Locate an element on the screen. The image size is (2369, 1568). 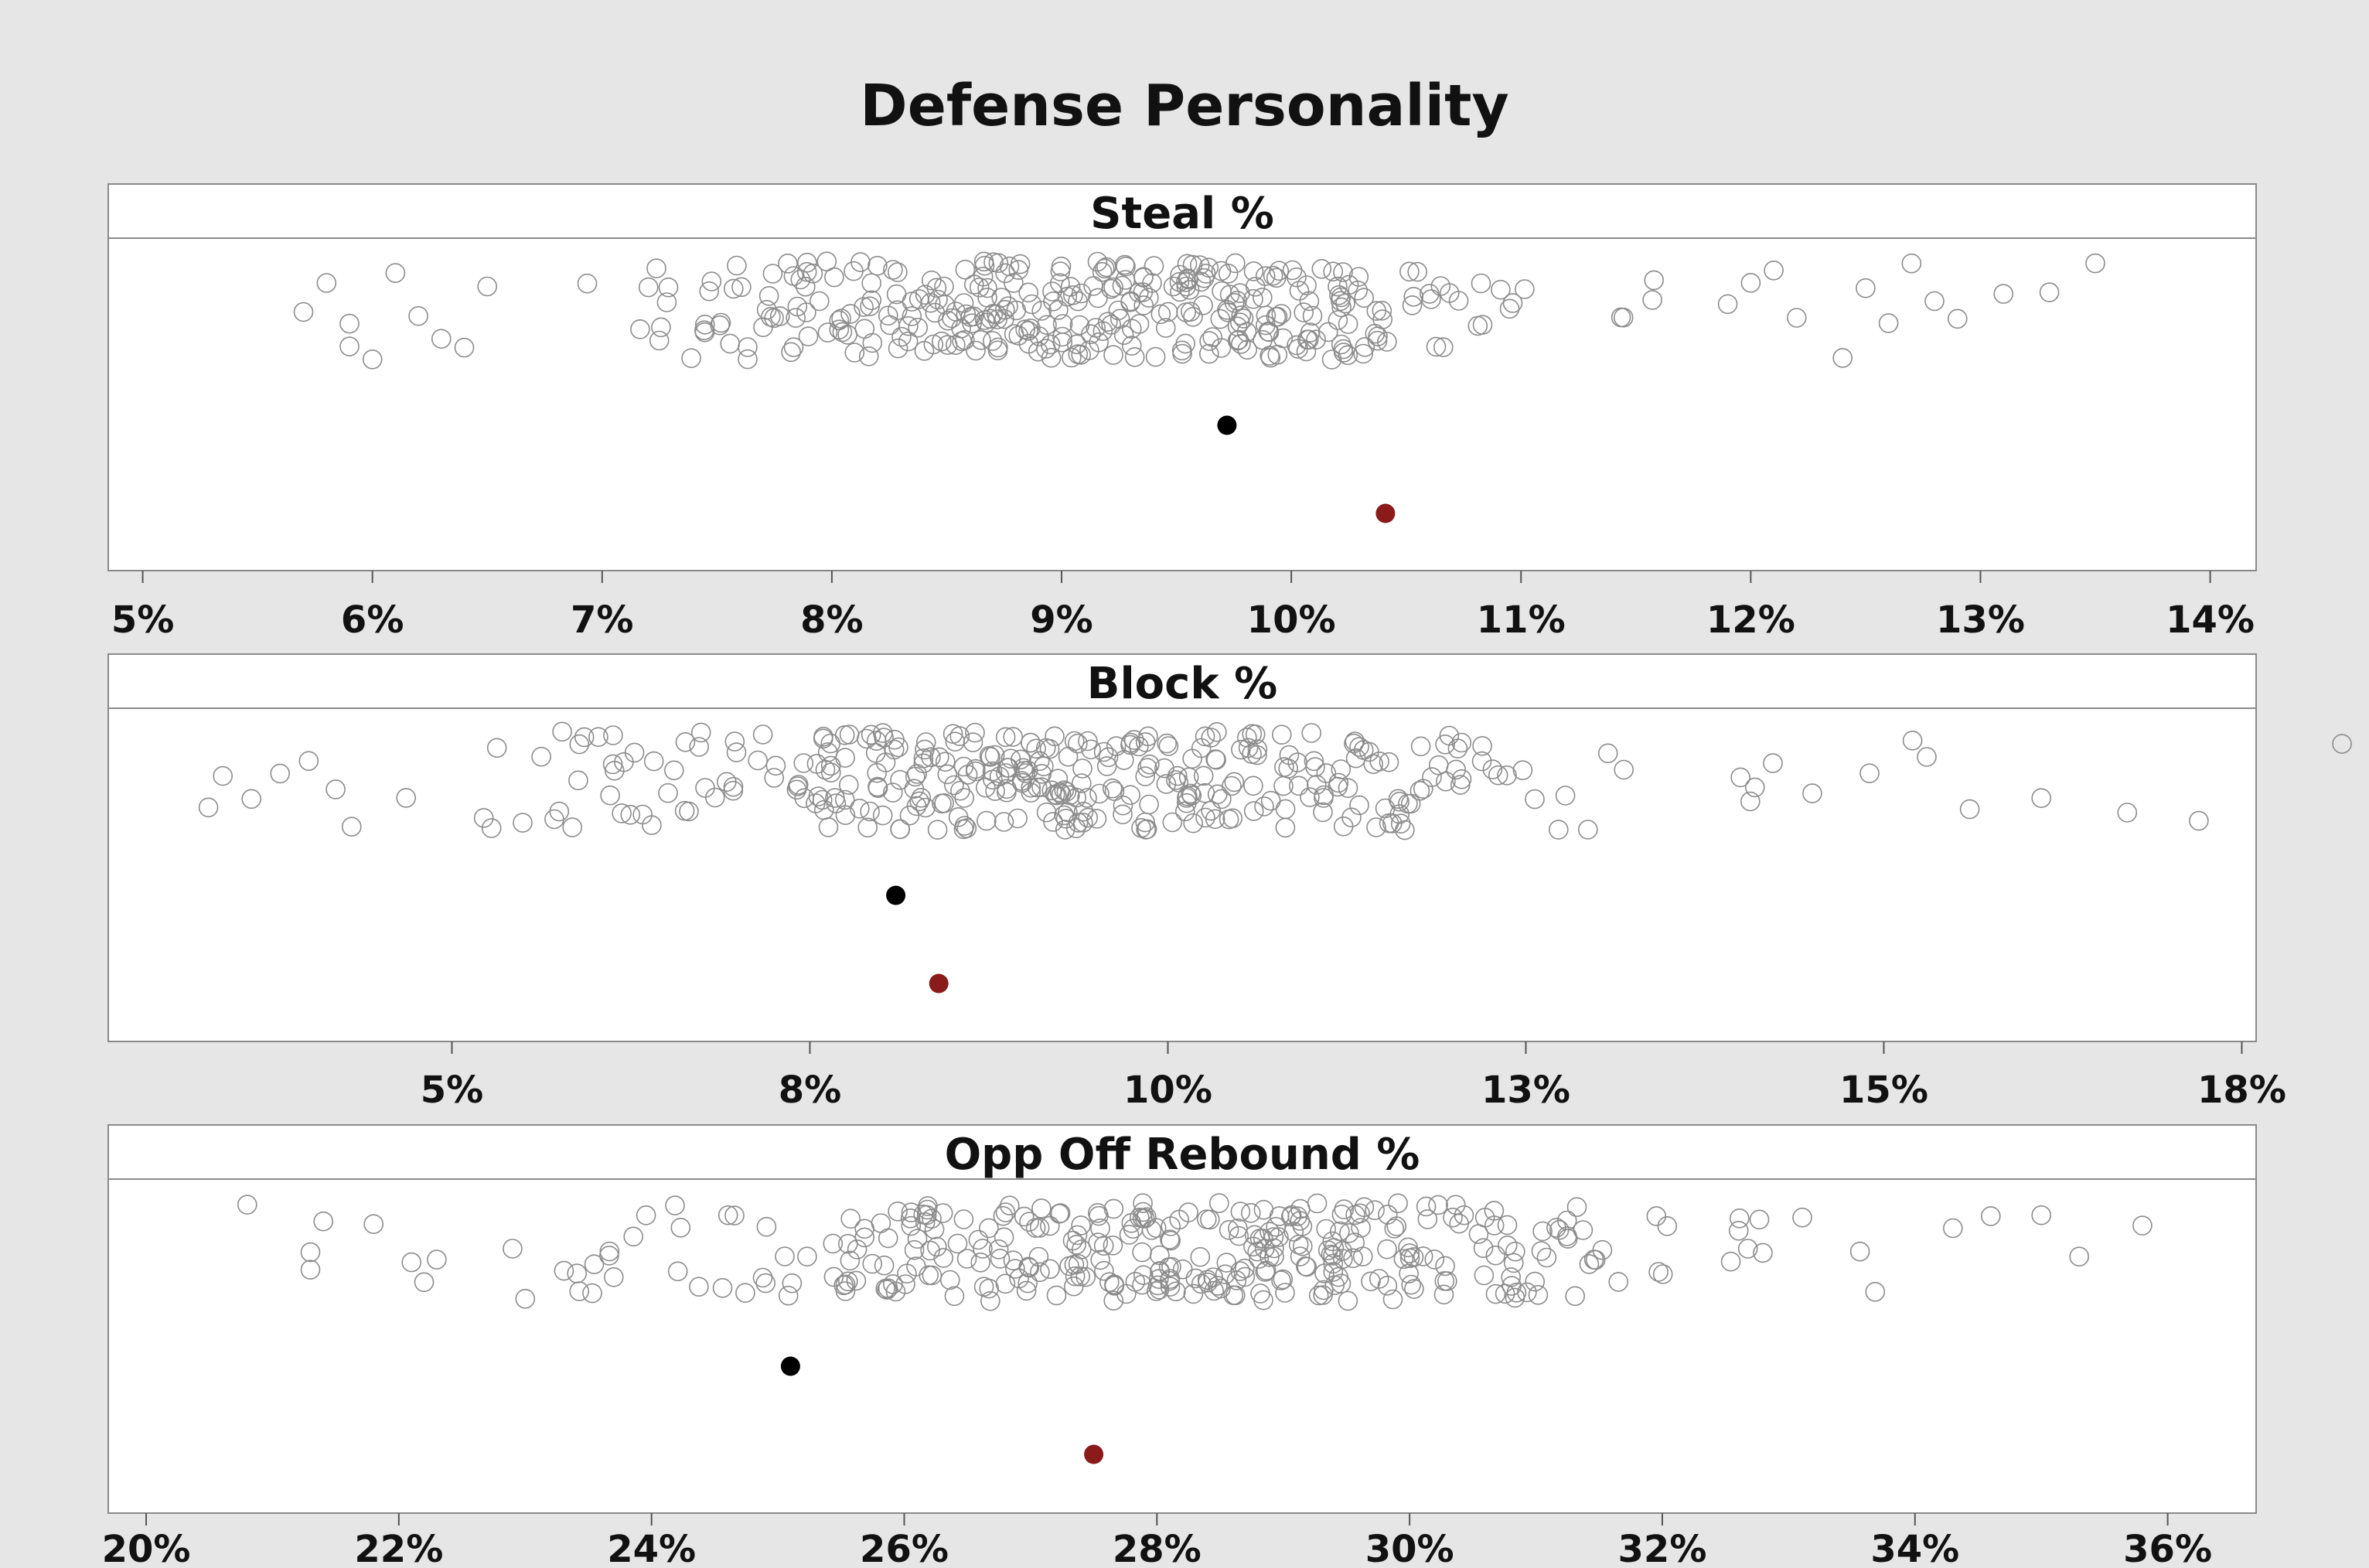
black-marker-point is located at coordinates (896, 895).